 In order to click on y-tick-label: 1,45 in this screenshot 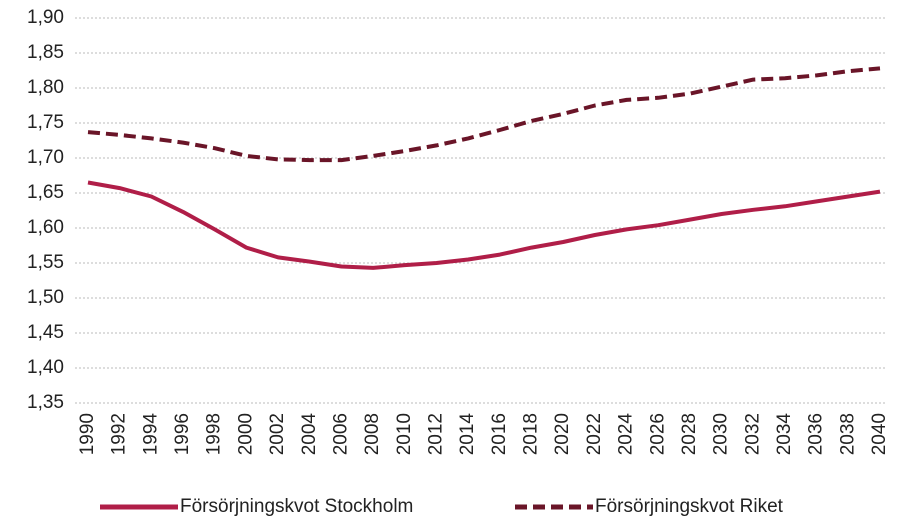, I will do `click(45, 332)`.